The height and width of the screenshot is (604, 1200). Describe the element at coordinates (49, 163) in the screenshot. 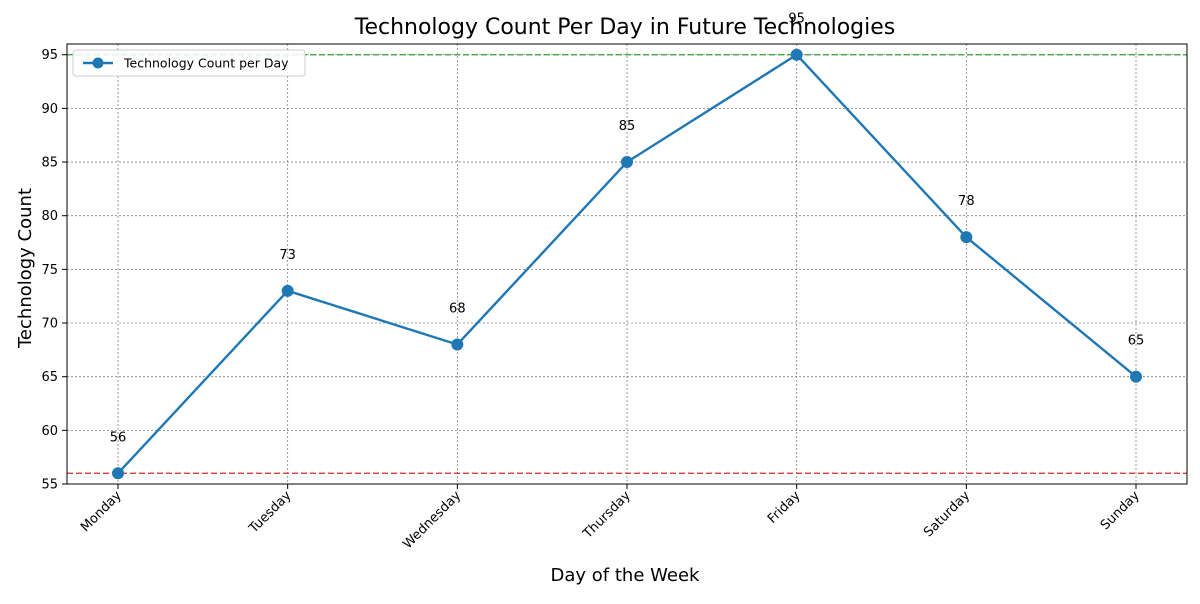

I see `y-tick-label: 85` at that location.